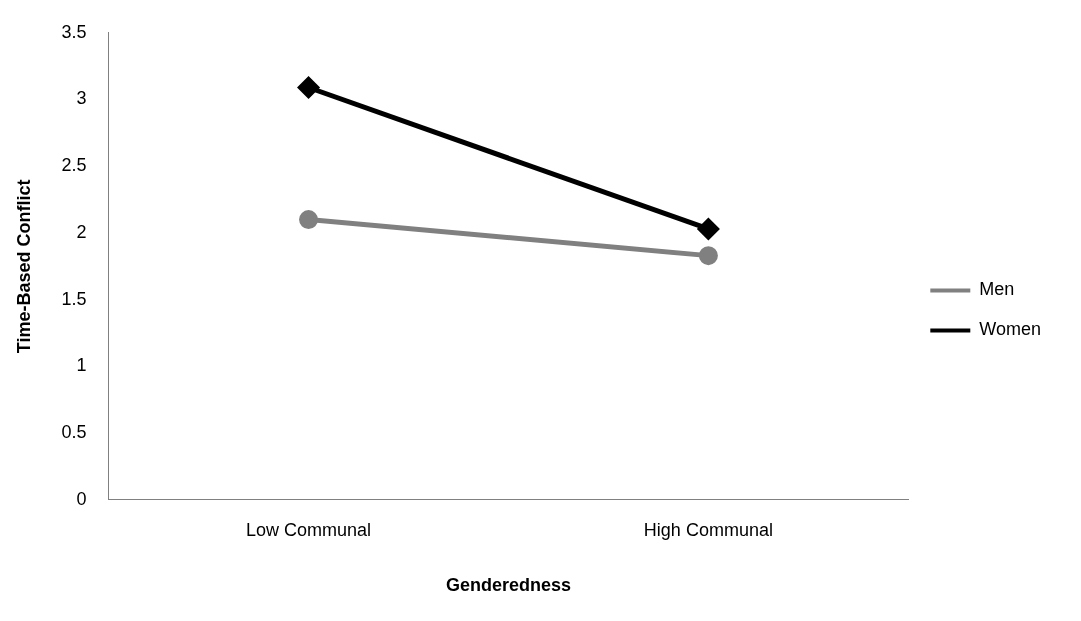  I want to click on x-tick-label: High Communal, so click(708, 529).